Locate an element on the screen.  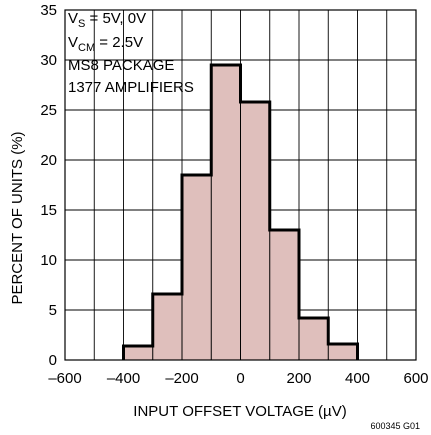
y-axis-label: PERCENT OF UNITS (%) is located at coordinates (17, 217).